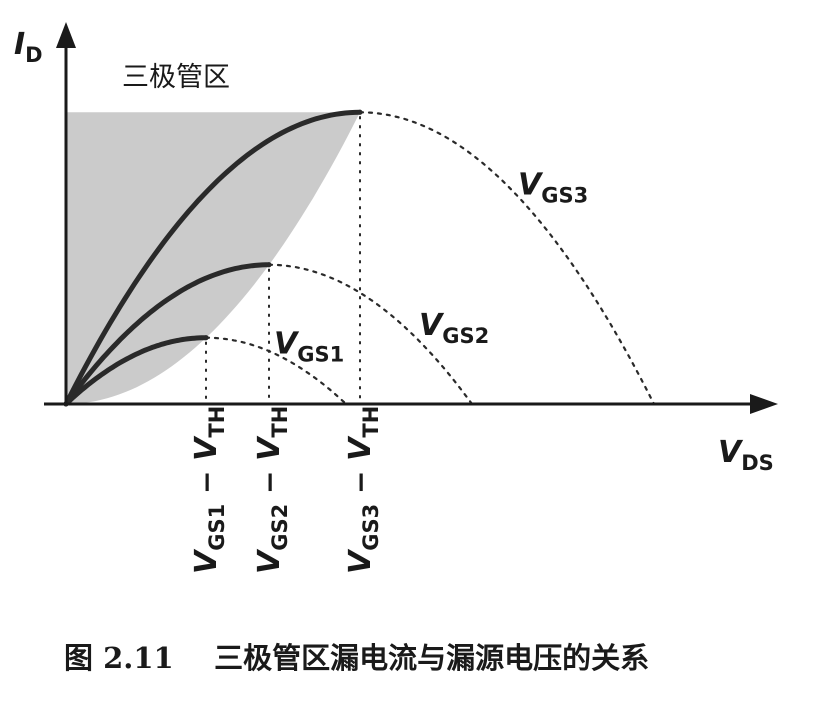  I want to click on y-axis-label-sub: D, so click(33, 55).